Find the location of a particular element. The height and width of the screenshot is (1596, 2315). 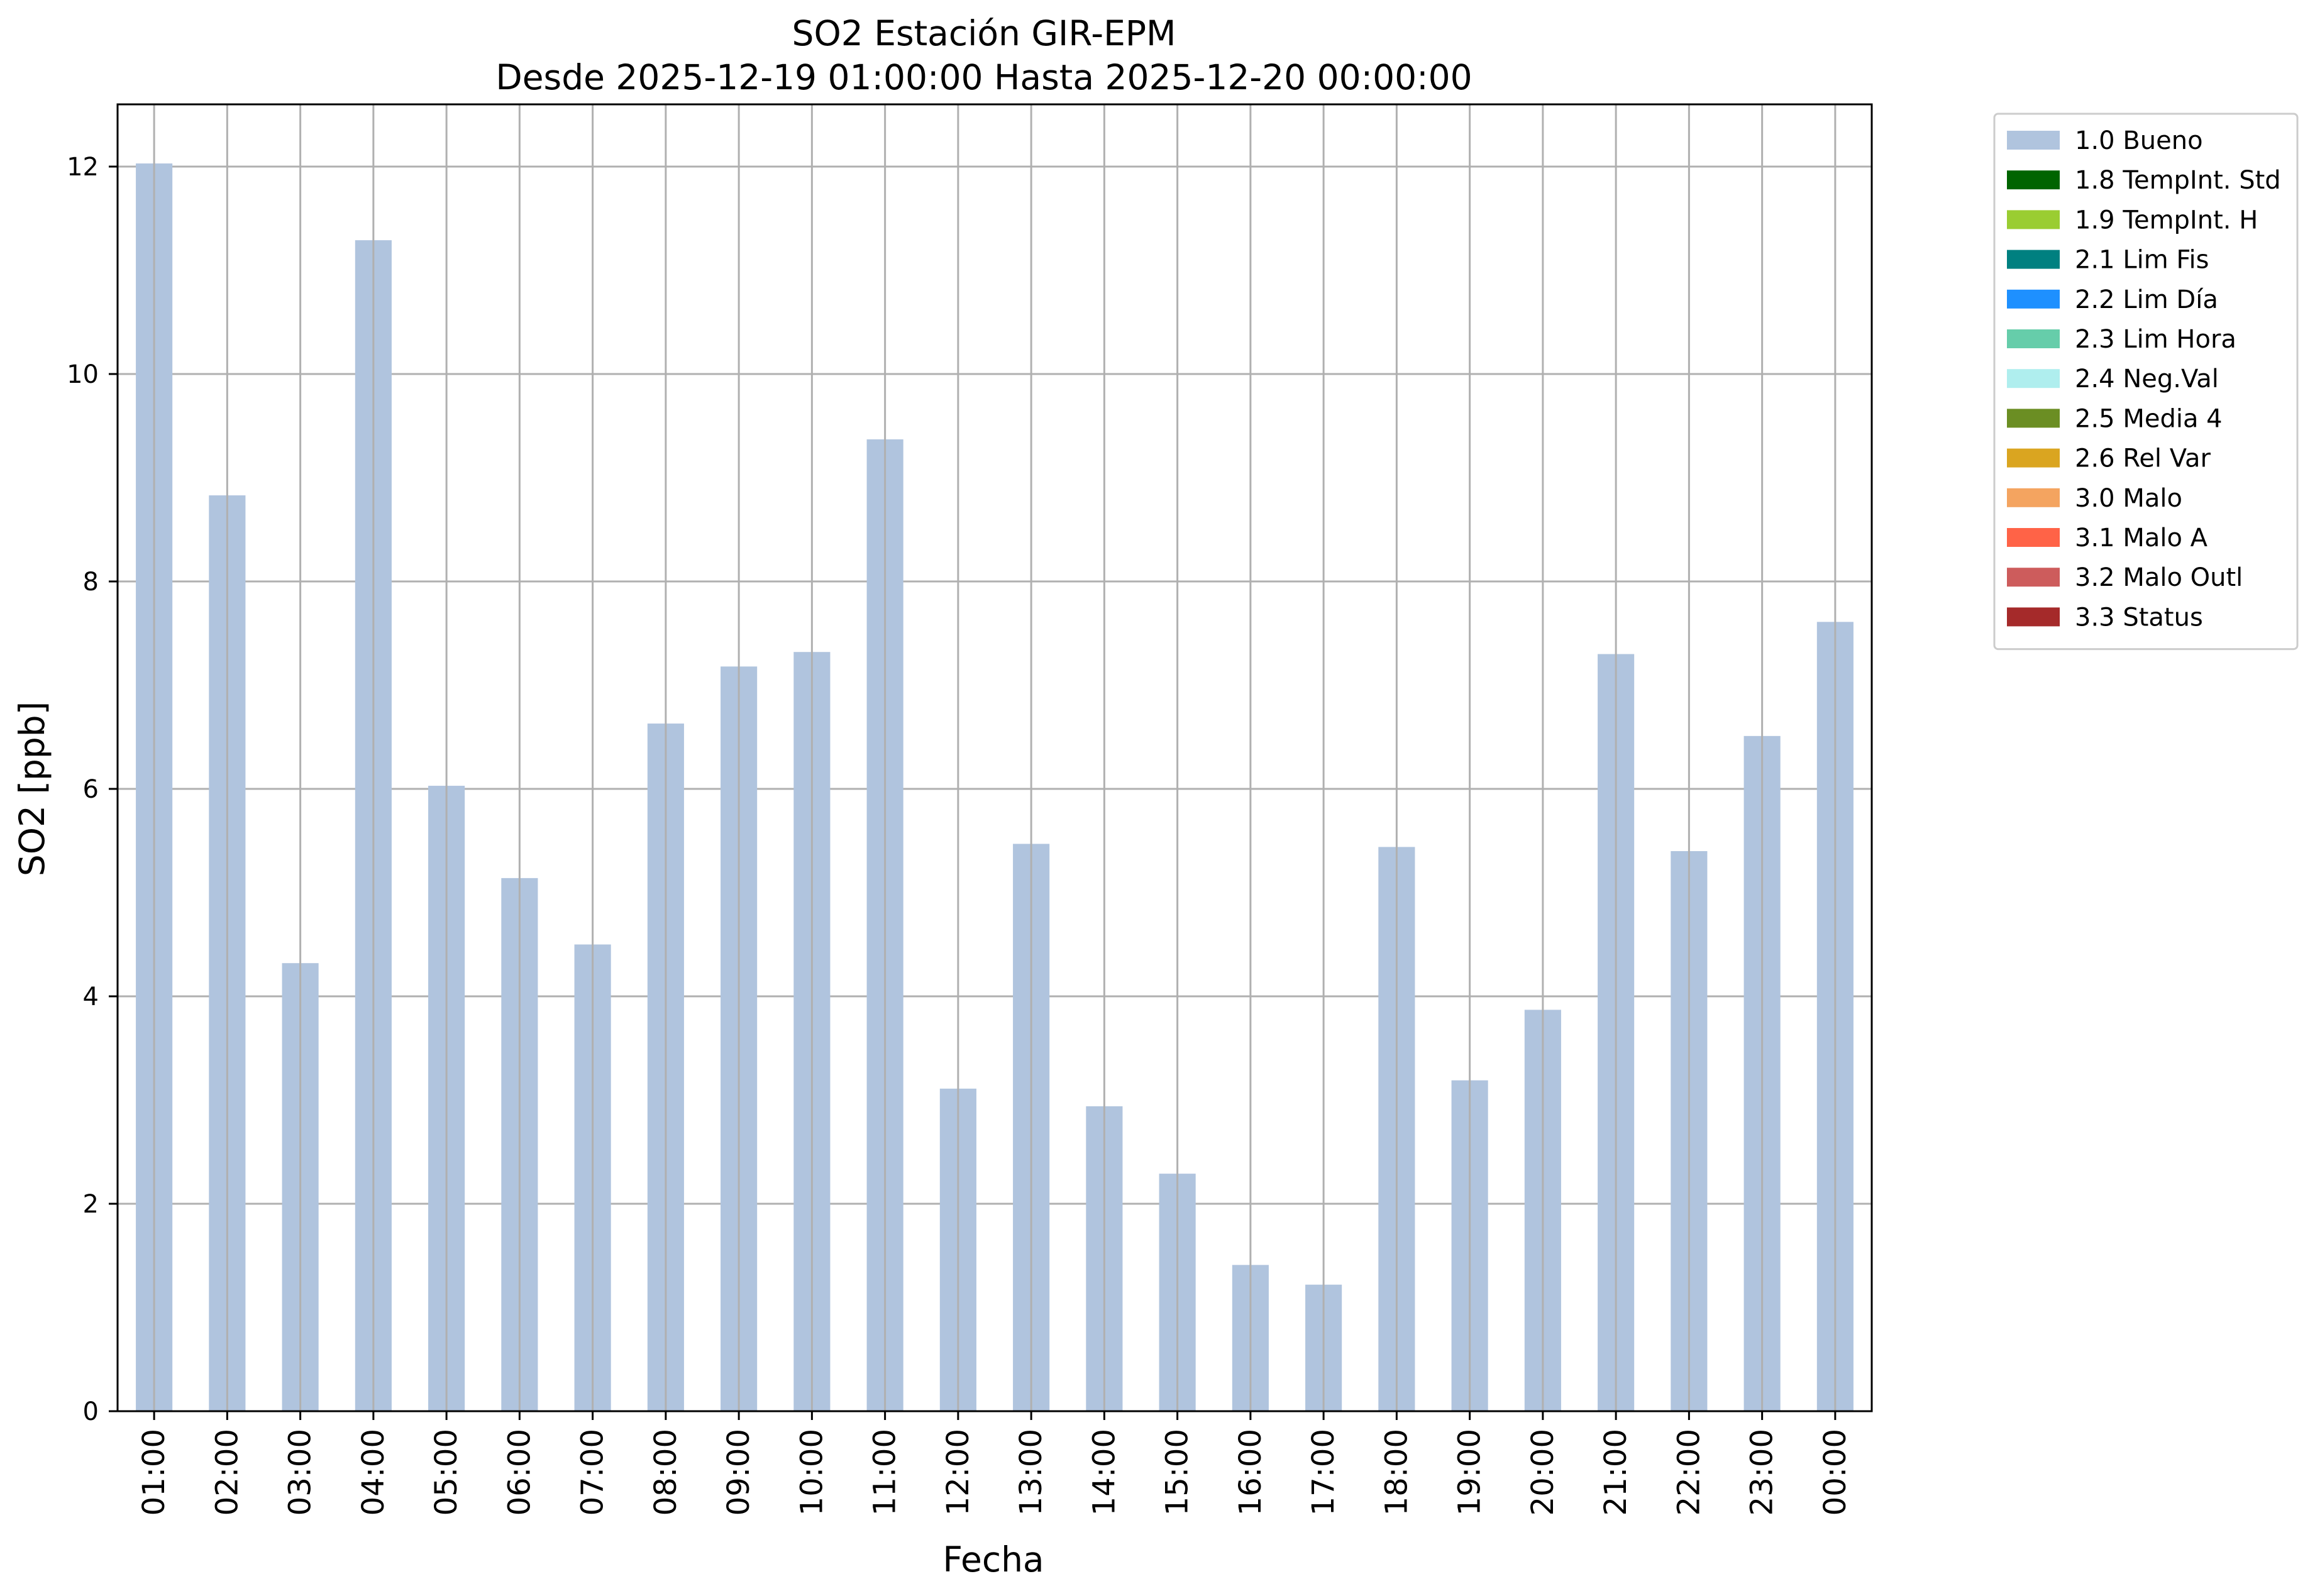

x-tick-label: 17:00 is located at coordinates (1323, 1472).